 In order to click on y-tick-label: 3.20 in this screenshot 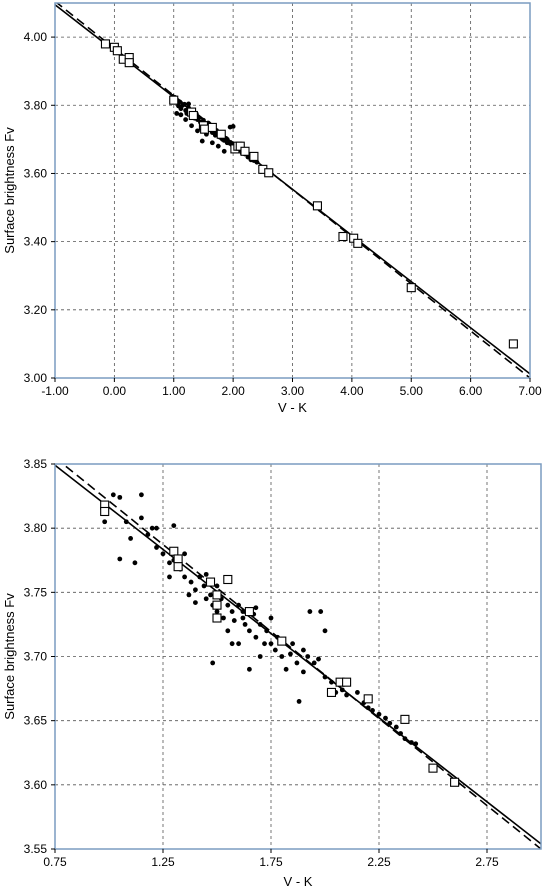, I will do `click(36, 310)`.